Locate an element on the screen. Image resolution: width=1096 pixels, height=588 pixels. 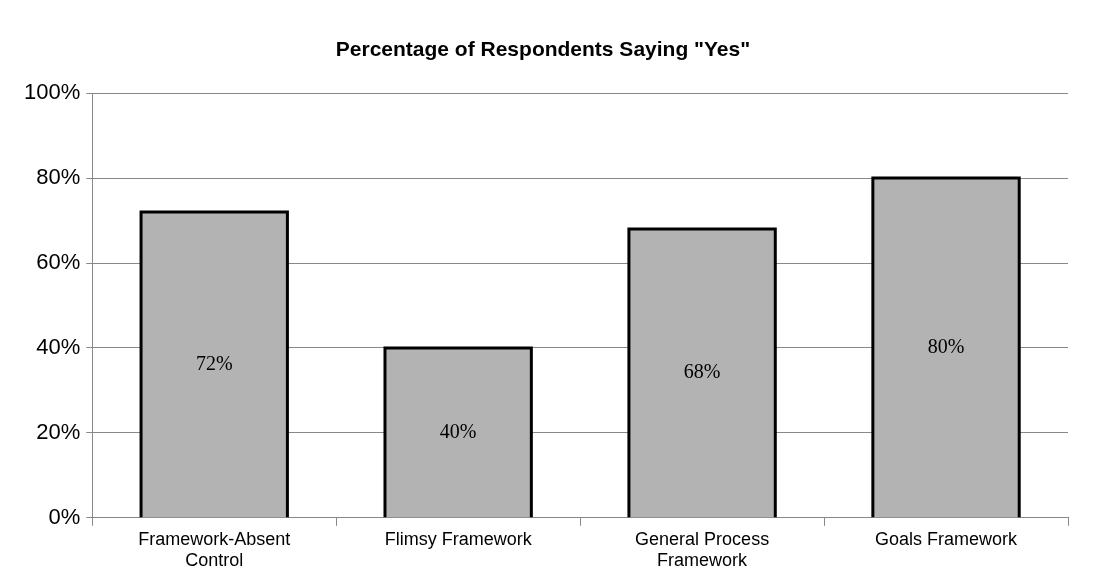
y-tick-label: 100% is located at coordinates (52, 92).